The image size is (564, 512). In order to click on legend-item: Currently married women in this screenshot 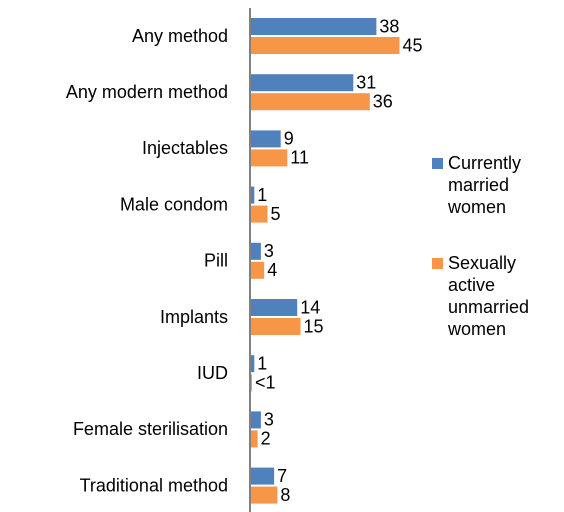, I will do `click(496, 185)`.